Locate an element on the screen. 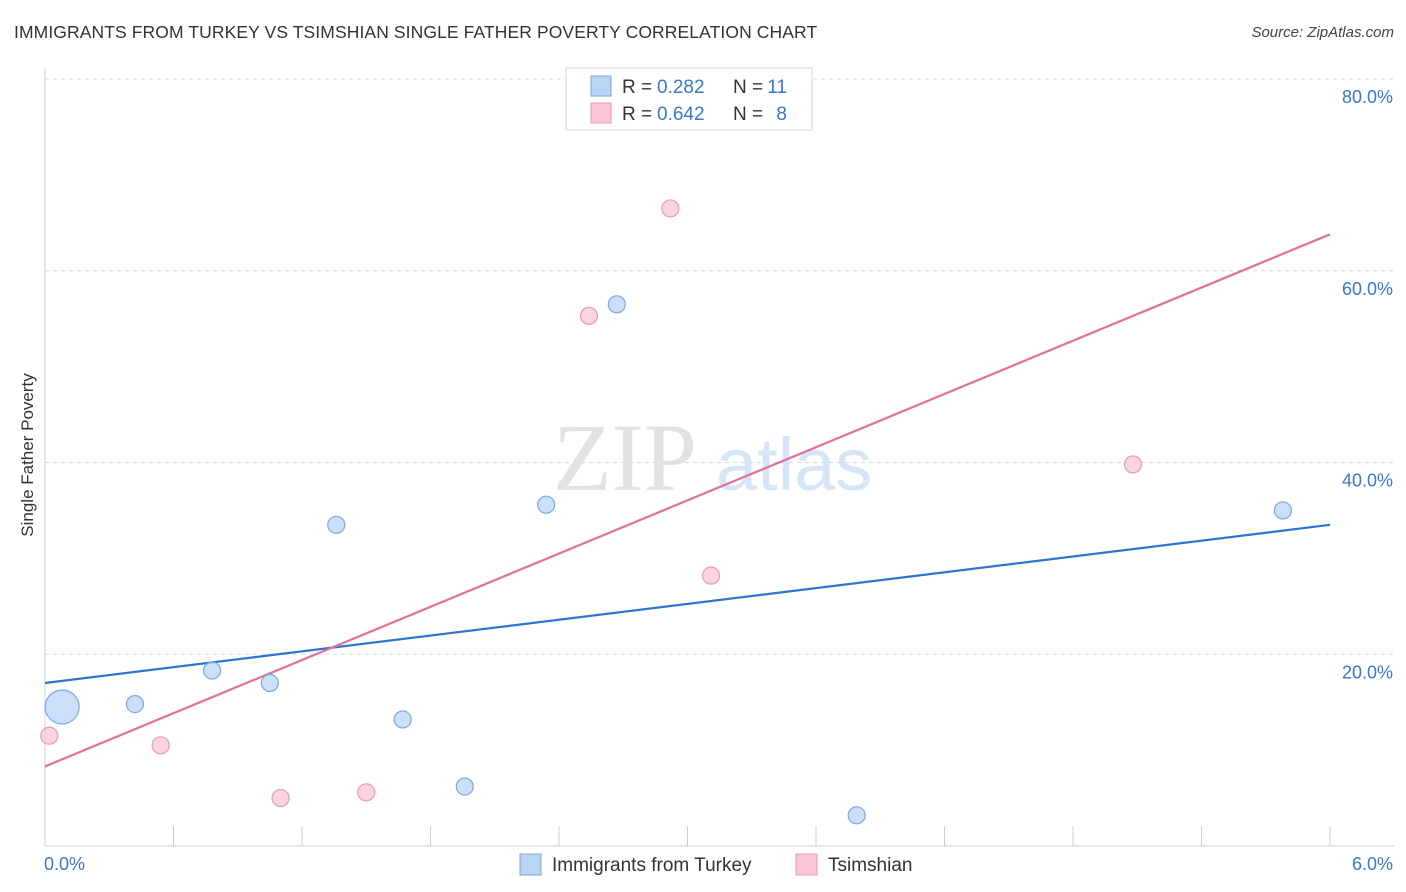 This screenshot has width=1406, height=892. legend-swatch-turkey is located at coordinates (601, 86).